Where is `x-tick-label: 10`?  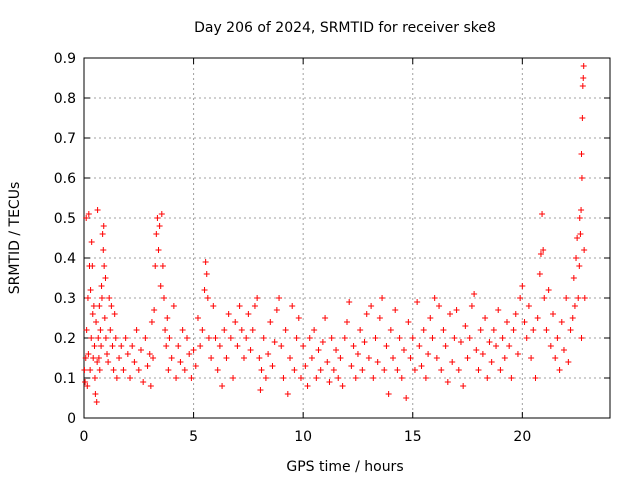
x-tick-label: 10 is located at coordinates (303, 437).